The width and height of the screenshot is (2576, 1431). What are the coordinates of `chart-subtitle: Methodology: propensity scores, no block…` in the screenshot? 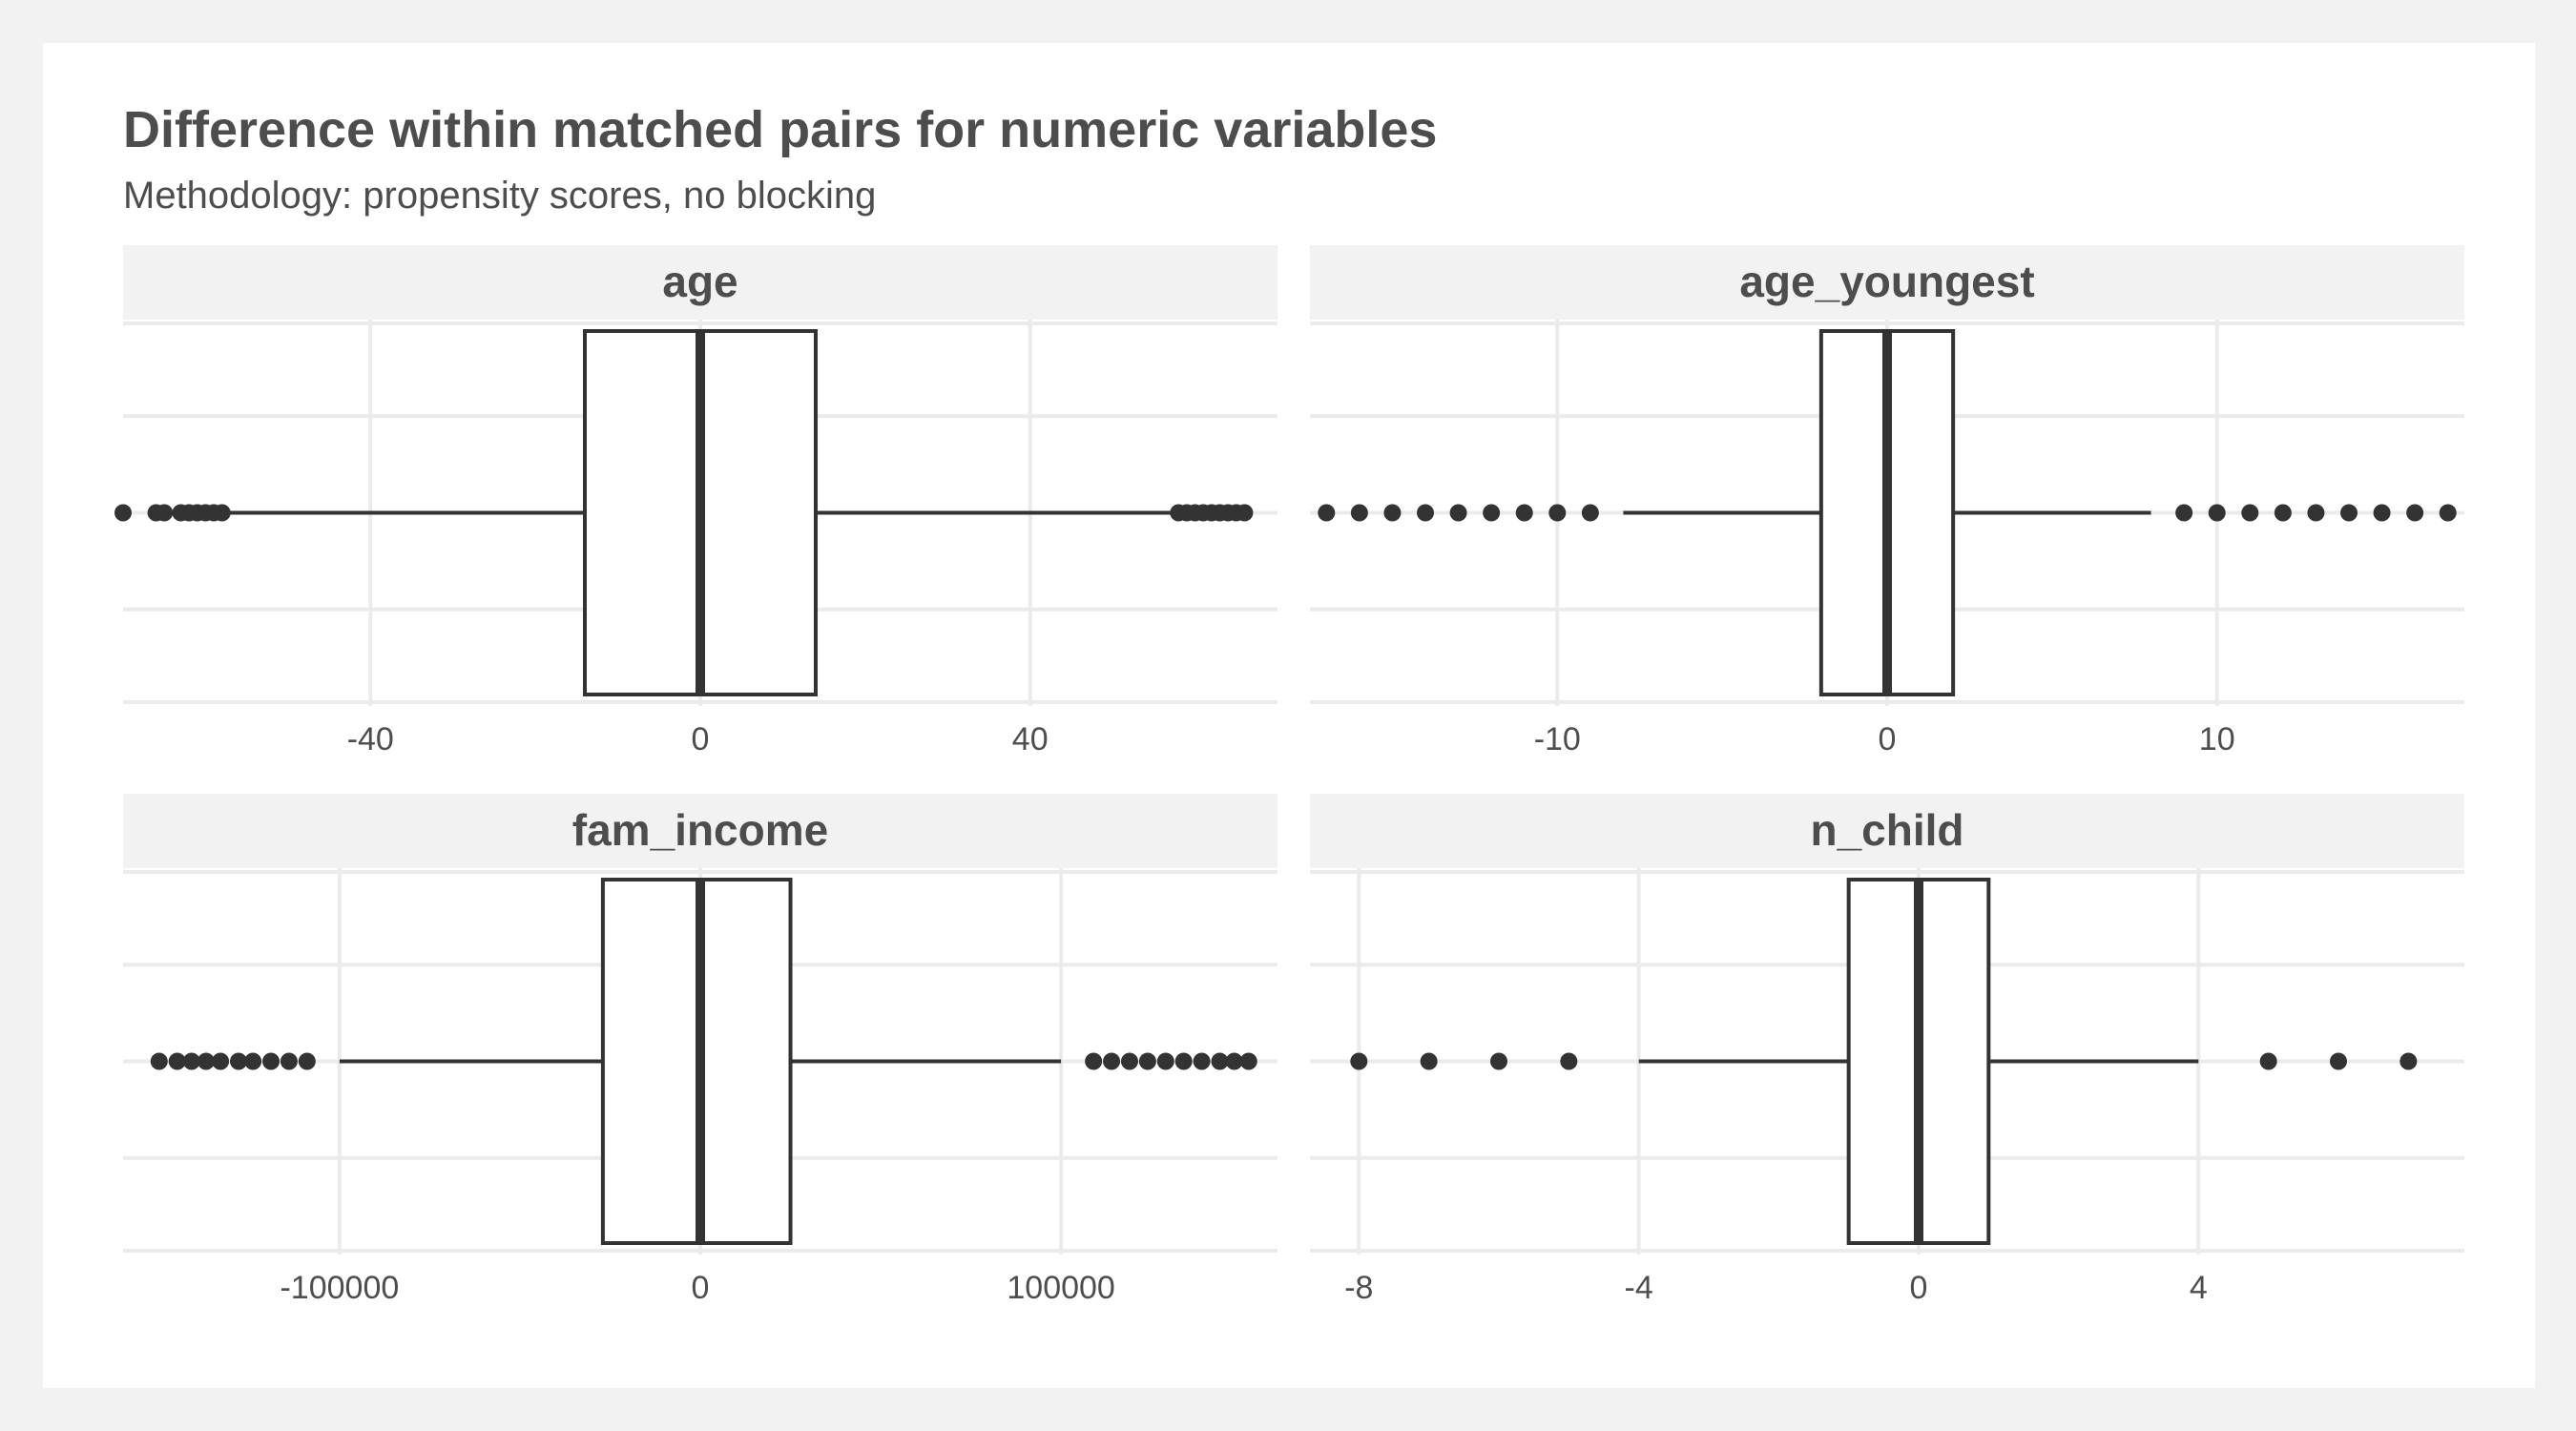 It's located at (500, 196).